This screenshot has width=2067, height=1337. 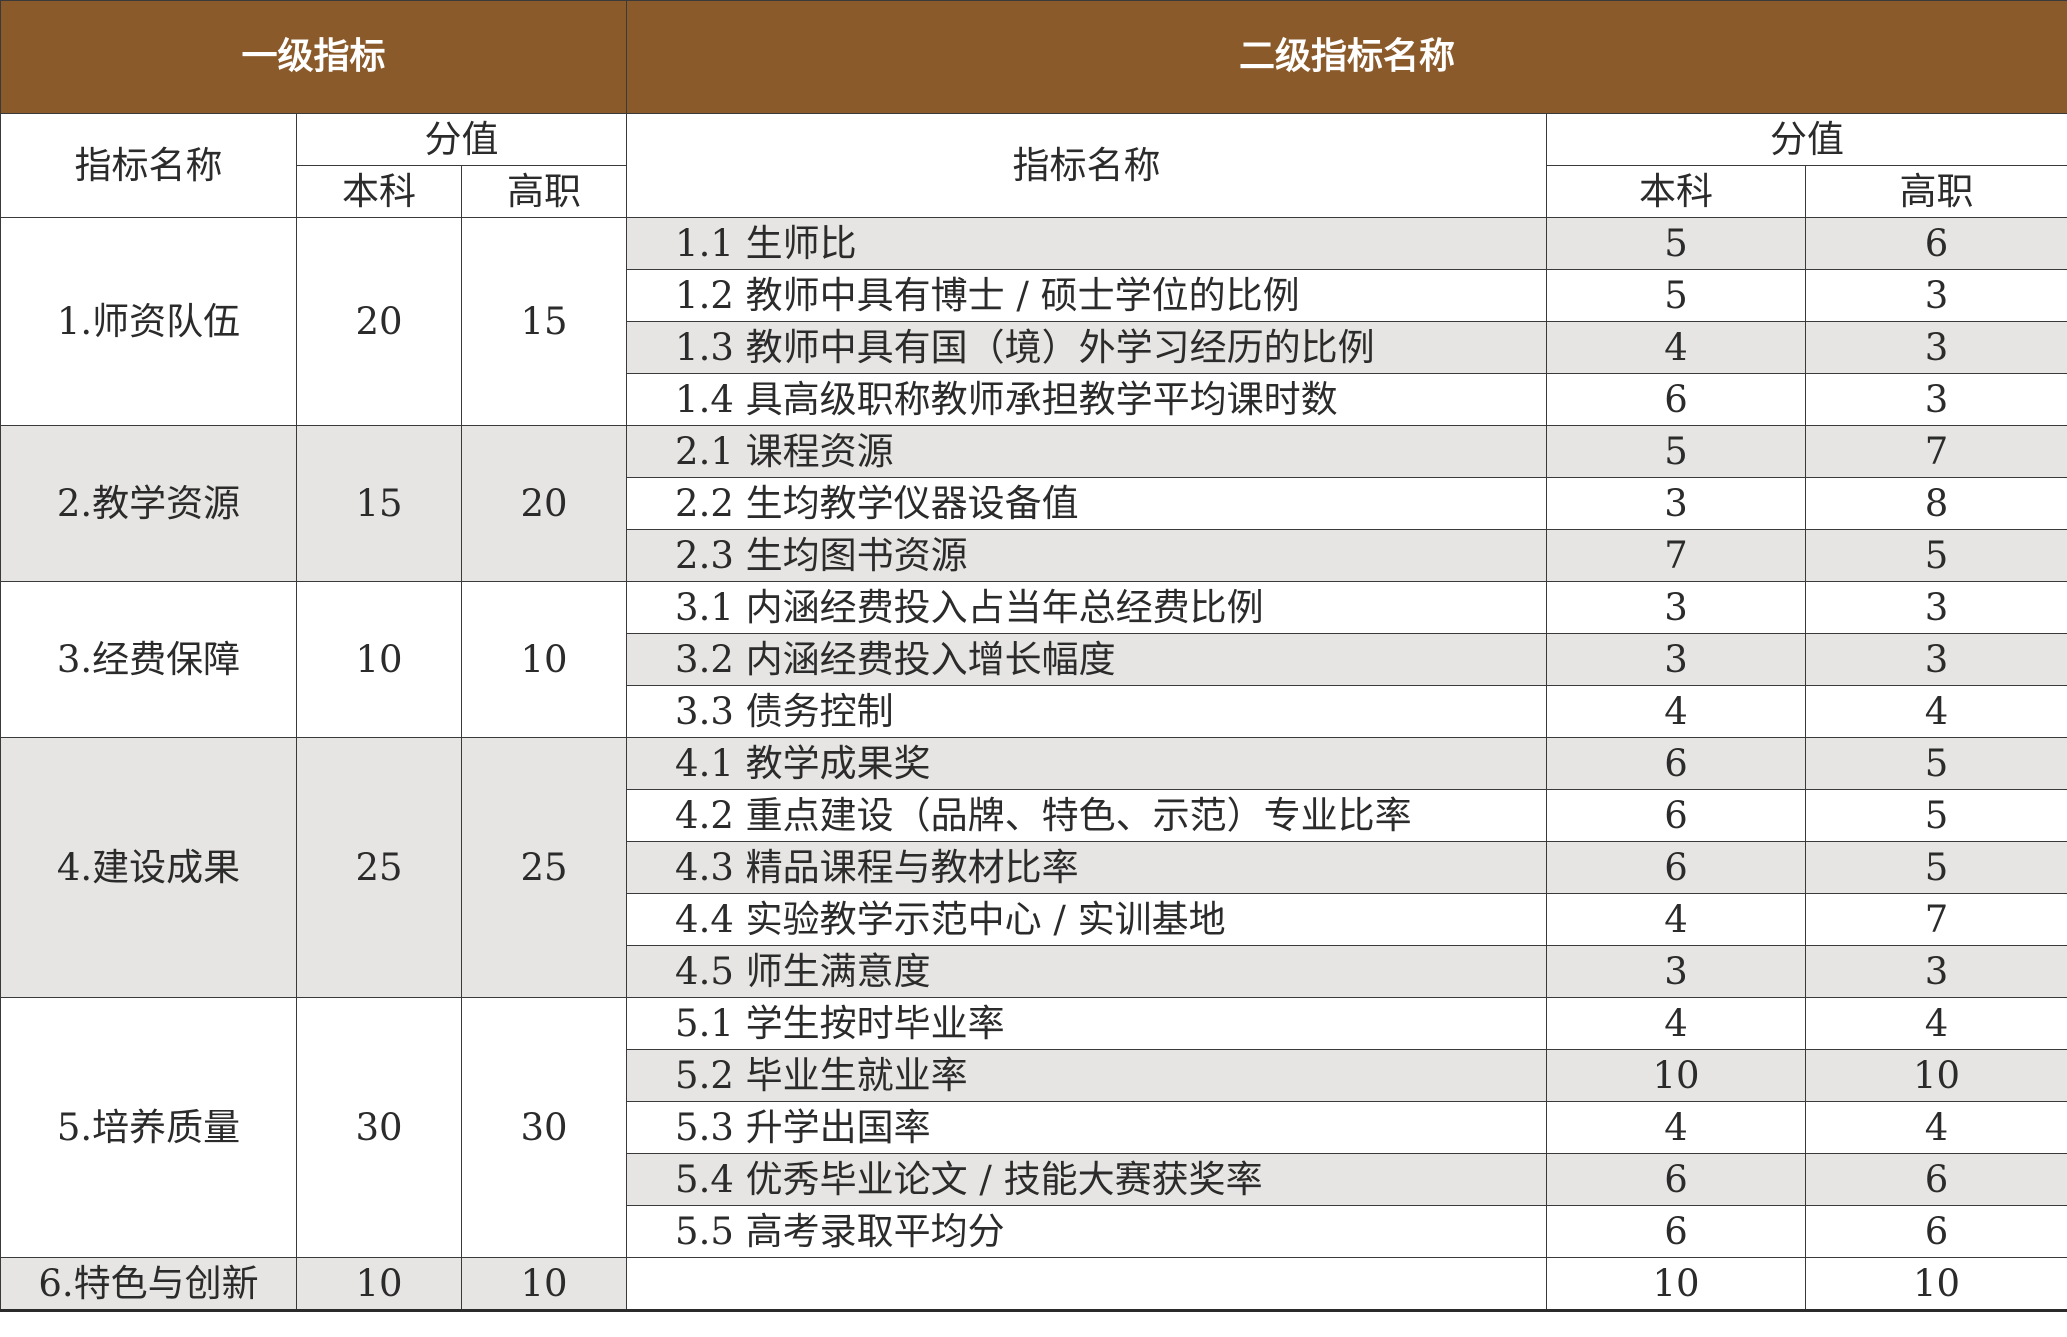 What do you see at coordinates (1087, 607) in the screenshot?
I see `level2-name-cell: 3.1 内涵经费投入占当年总经费比例` at bounding box center [1087, 607].